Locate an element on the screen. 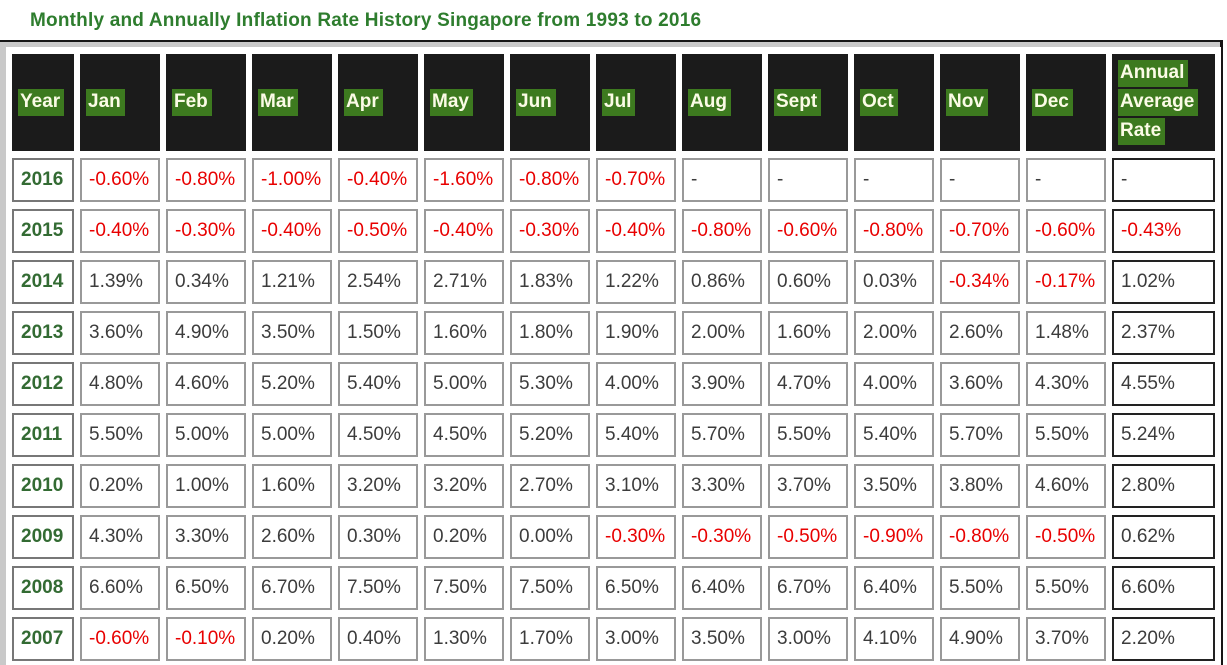 This screenshot has width=1227, height=665. header-label: Dec is located at coordinates (1052, 102).